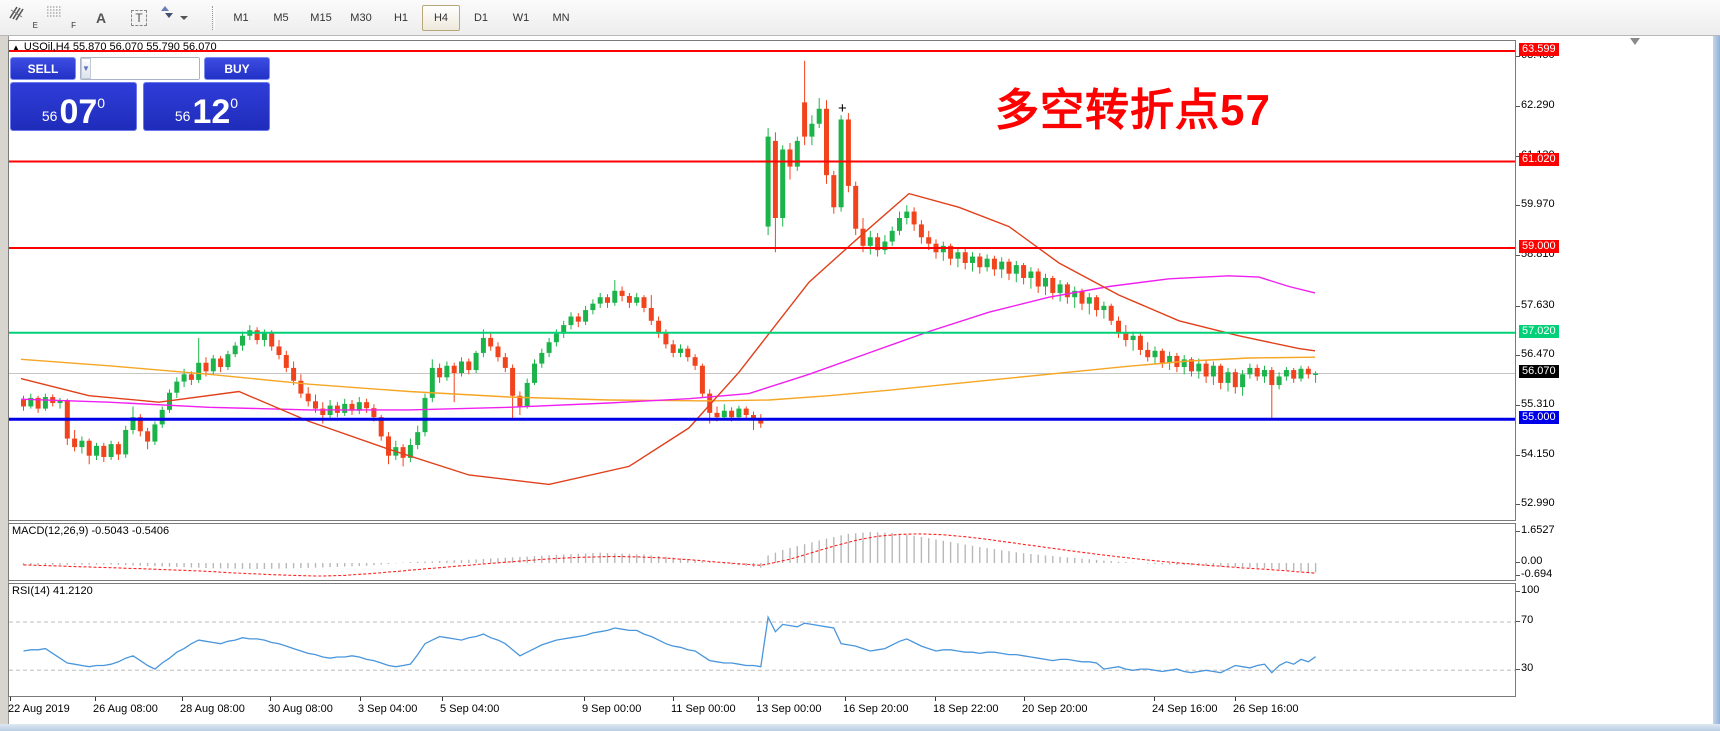 The image size is (1720, 731). What do you see at coordinates (1539, 246) in the screenshot?
I see `level-label-59.000: 59.000` at bounding box center [1539, 246].